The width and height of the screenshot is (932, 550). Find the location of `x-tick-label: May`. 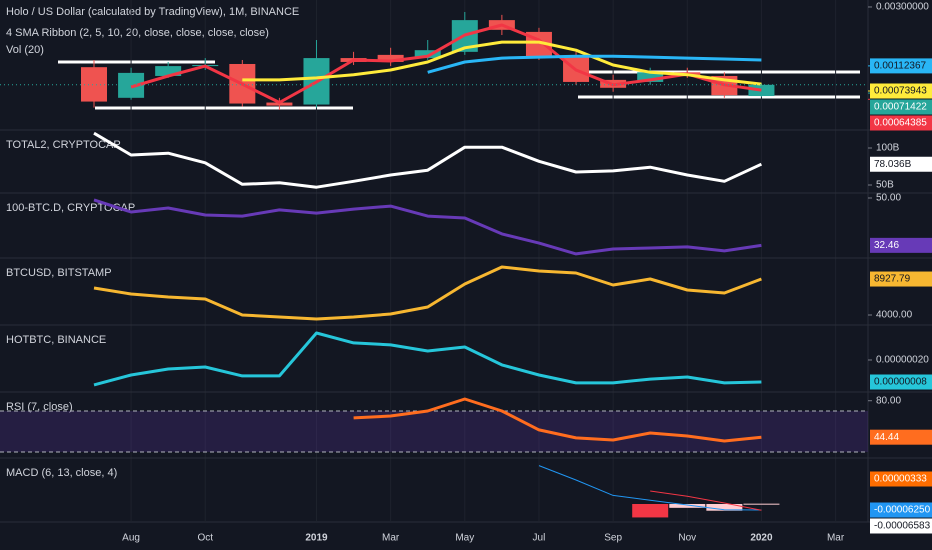

x-tick-label: May is located at coordinates (464, 538).